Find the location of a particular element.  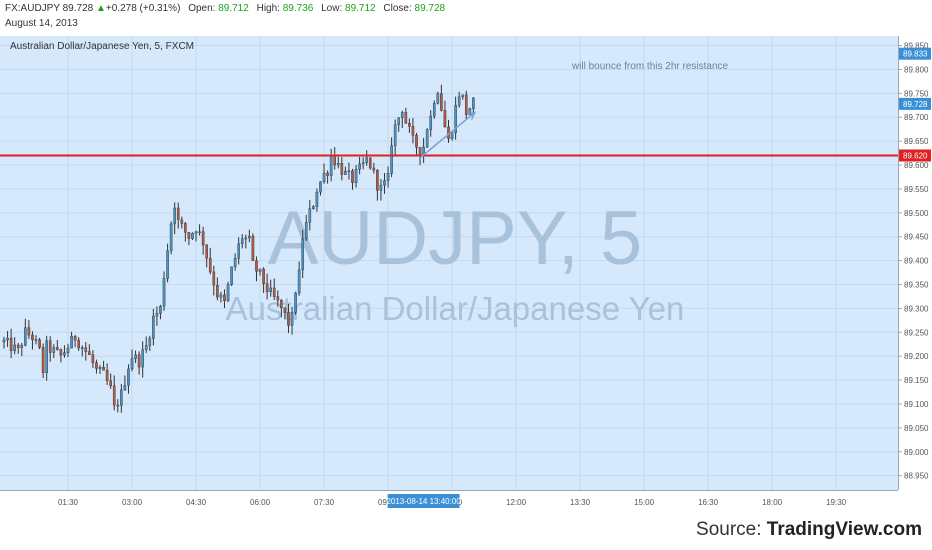

symbol-name: FX:AUDJPY is located at coordinates (32, 8).